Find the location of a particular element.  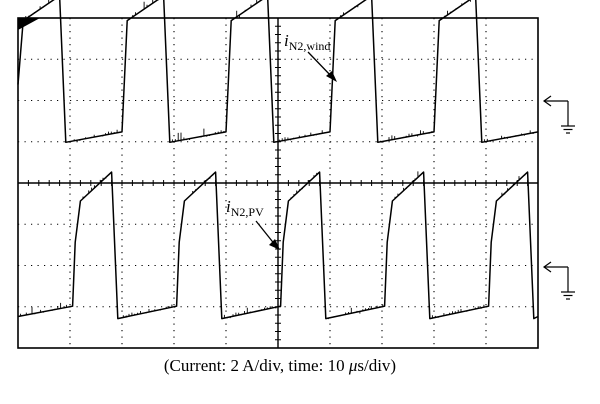

figure-caption: (Current: 2 A/div, time: 10 μs/div) is located at coordinates (280, 366).